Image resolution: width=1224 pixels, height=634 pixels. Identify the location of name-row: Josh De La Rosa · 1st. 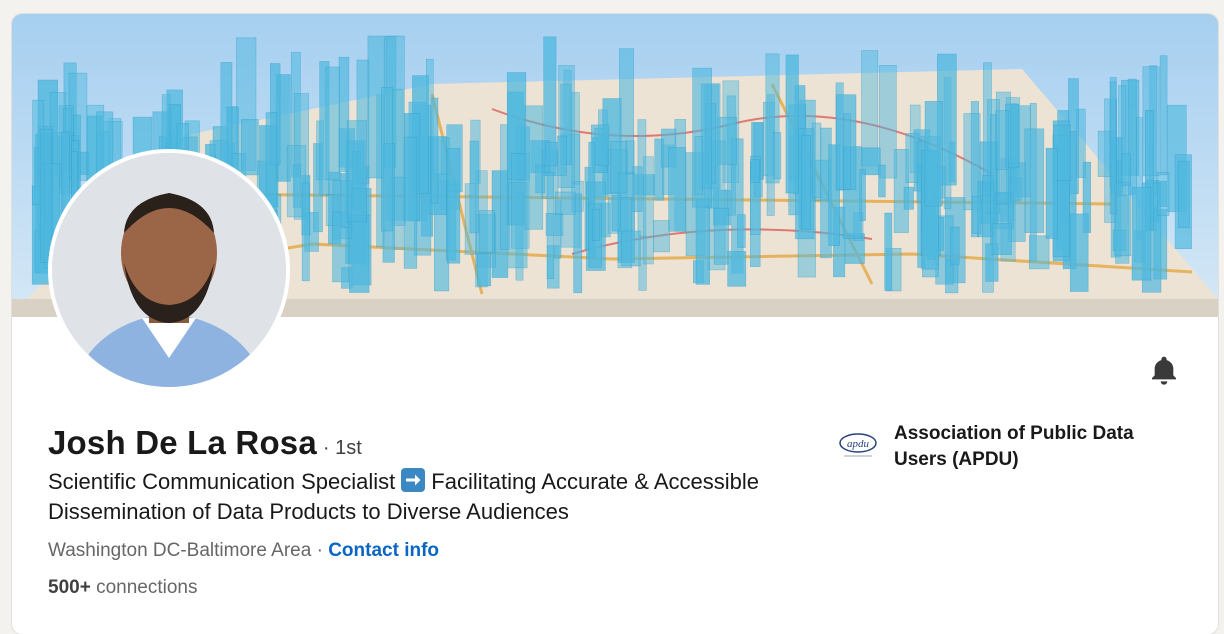
(205, 443).